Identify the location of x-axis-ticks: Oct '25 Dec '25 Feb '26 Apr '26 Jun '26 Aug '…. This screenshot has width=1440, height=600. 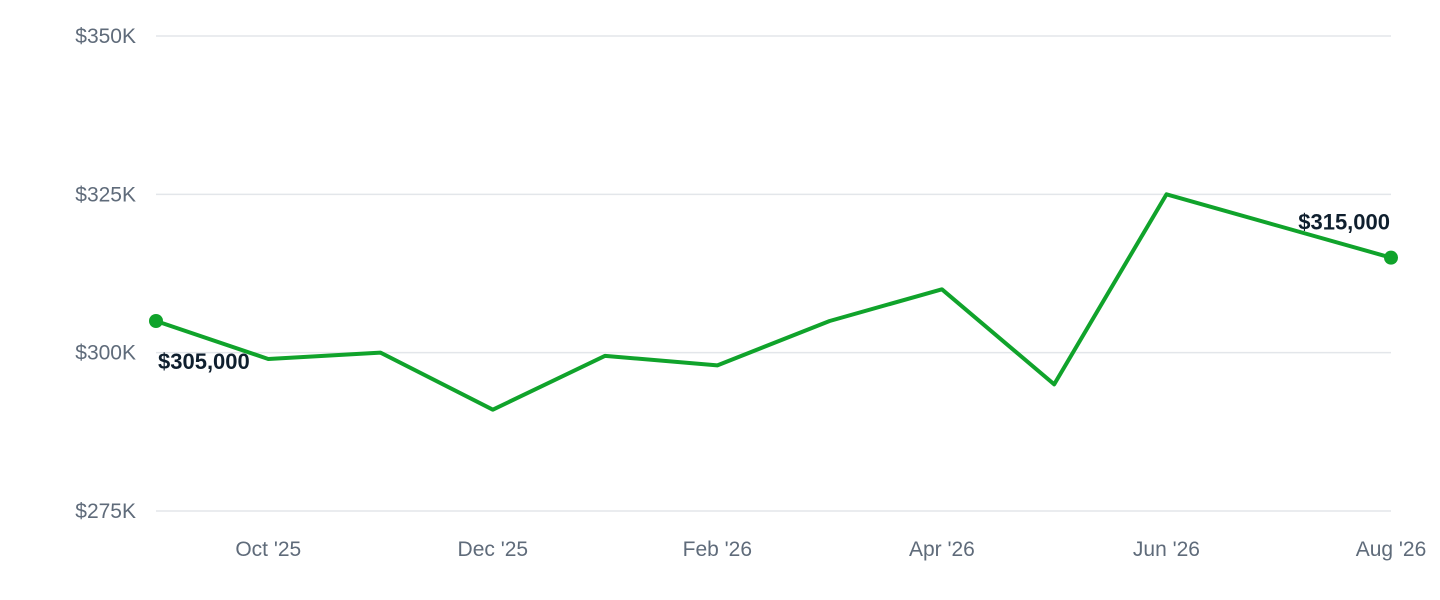
(830, 549).